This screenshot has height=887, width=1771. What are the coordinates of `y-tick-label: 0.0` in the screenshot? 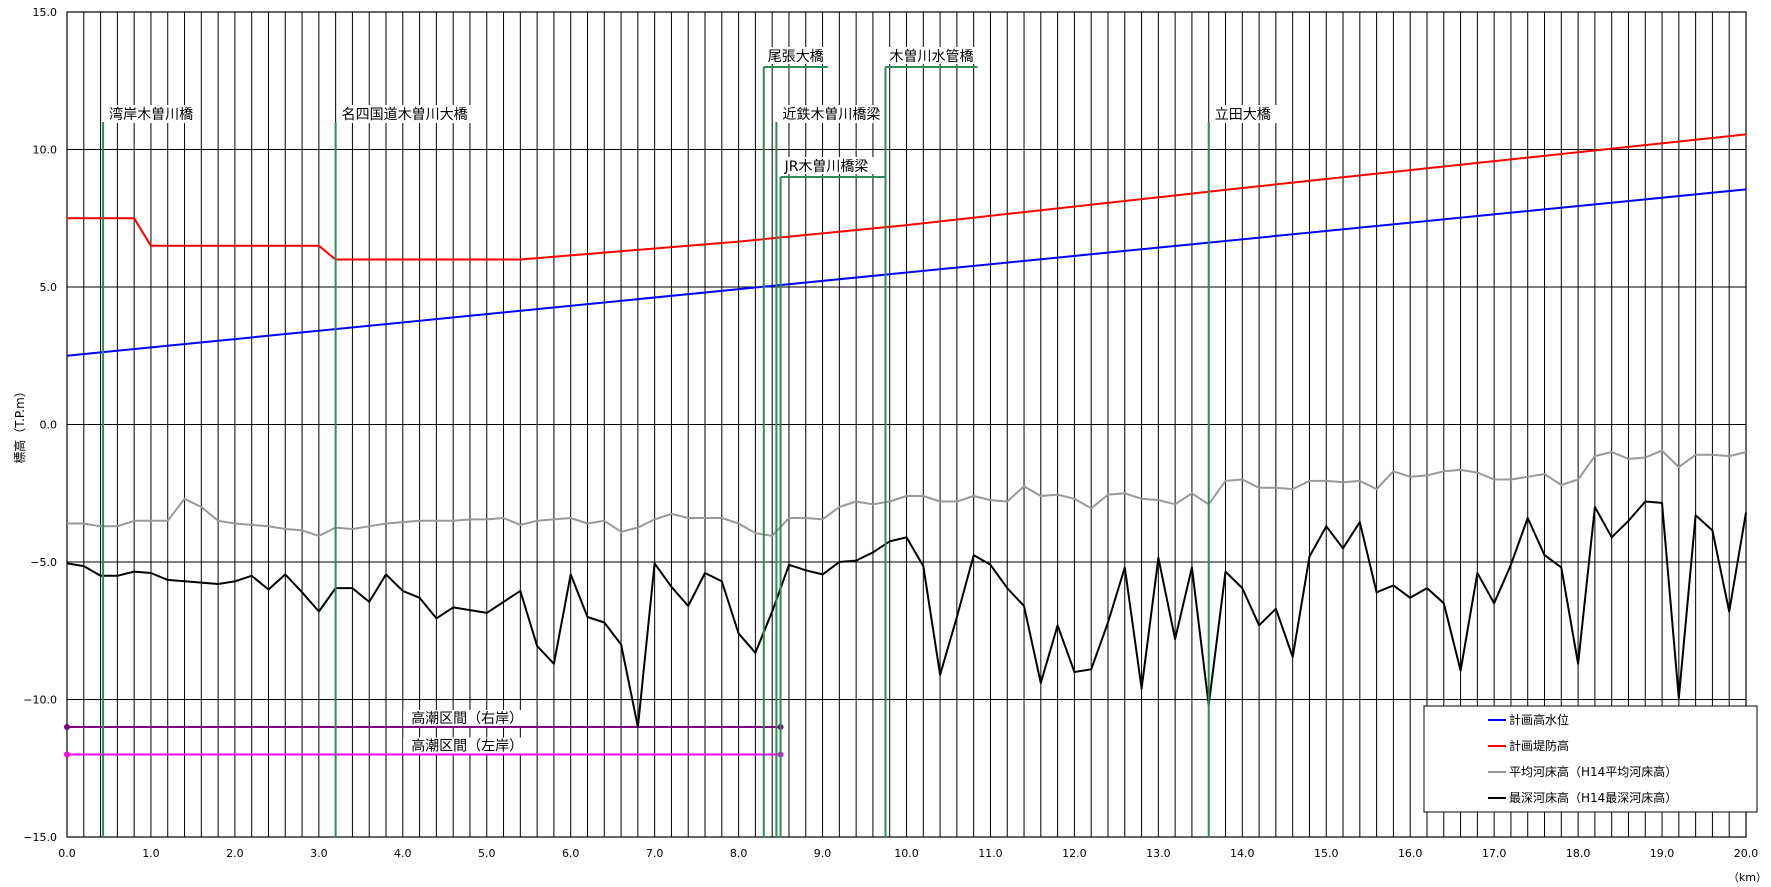 It's located at (49, 425).